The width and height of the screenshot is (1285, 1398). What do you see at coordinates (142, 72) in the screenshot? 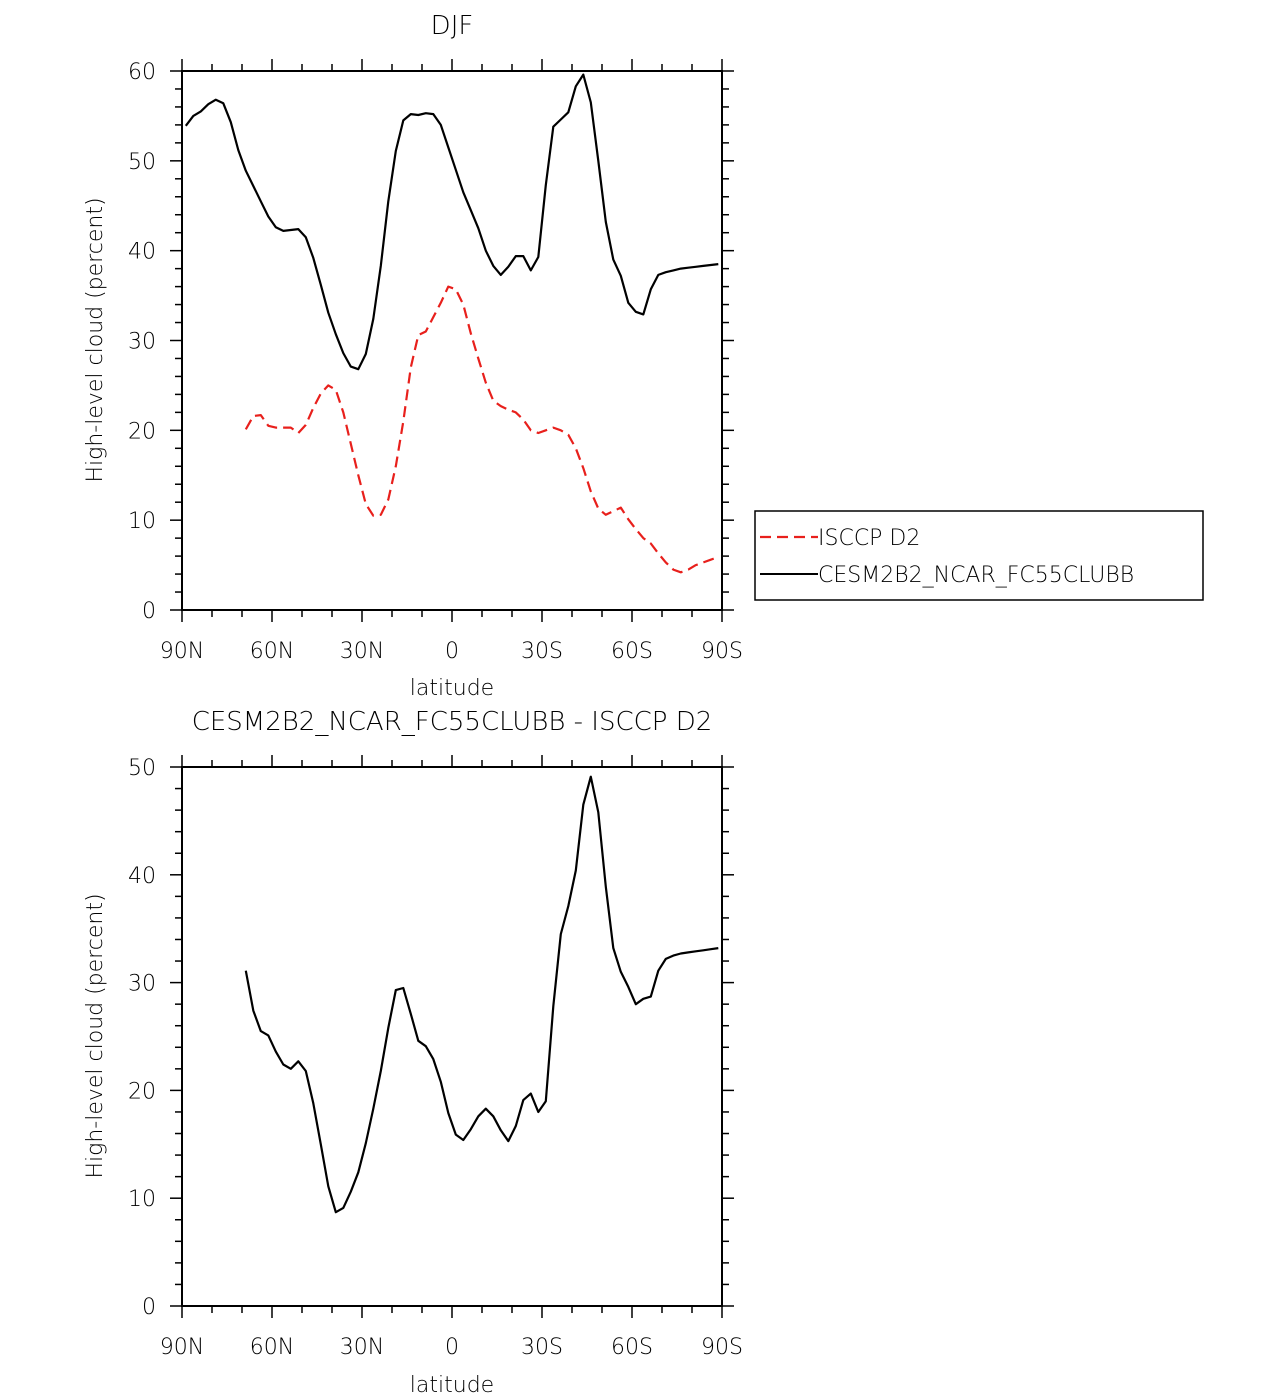
I see `y-tick-label: 60` at bounding box center [142, 72].